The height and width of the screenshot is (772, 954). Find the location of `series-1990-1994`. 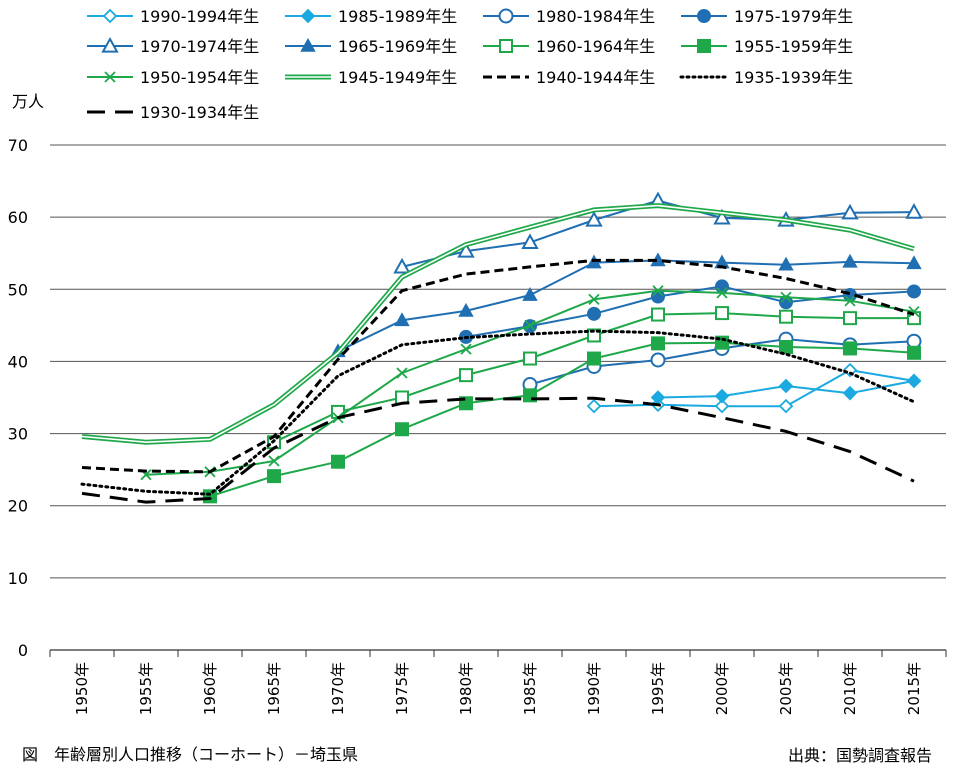

series-1990-1994 is located at coordinates (754, 388).